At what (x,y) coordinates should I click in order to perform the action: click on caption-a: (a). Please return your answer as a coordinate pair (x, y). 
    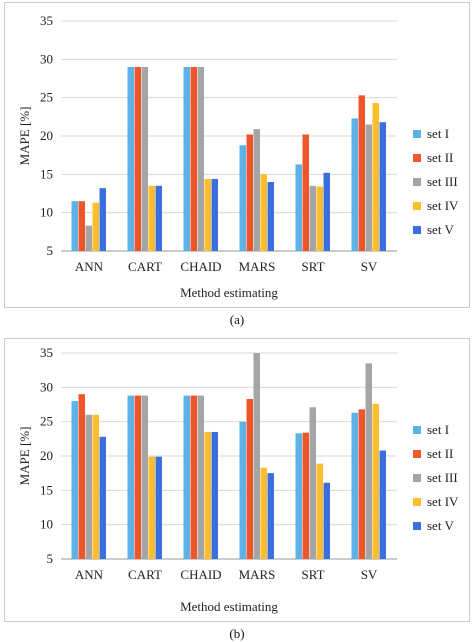
    Looking at the image, I should click on (237, 319).